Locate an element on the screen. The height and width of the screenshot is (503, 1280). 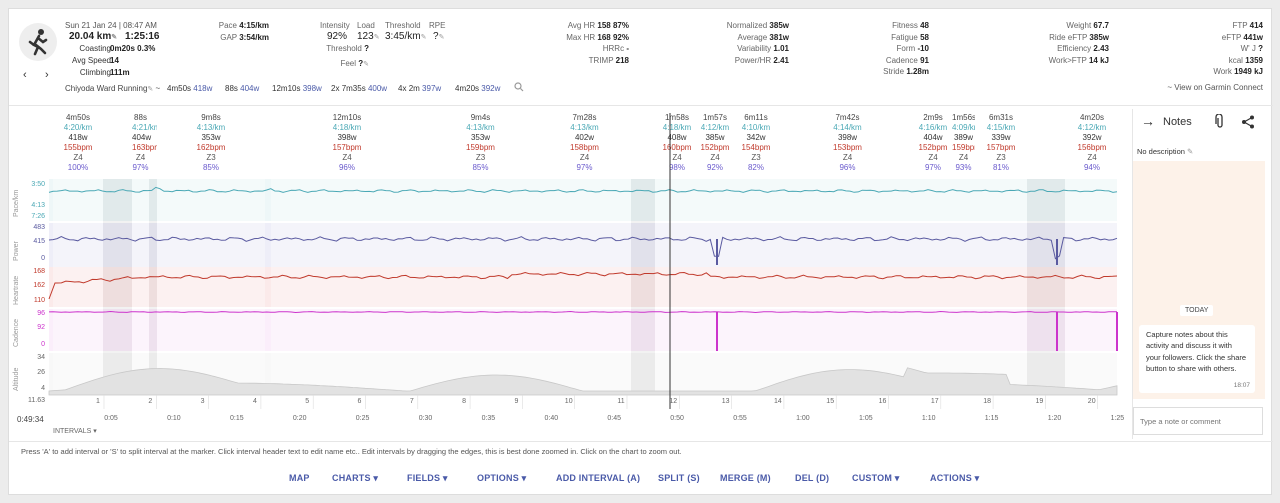
interval-header: 12m10s 4:18/km 398w 157bpm Z4 96% is located at coordinates (347, 146).